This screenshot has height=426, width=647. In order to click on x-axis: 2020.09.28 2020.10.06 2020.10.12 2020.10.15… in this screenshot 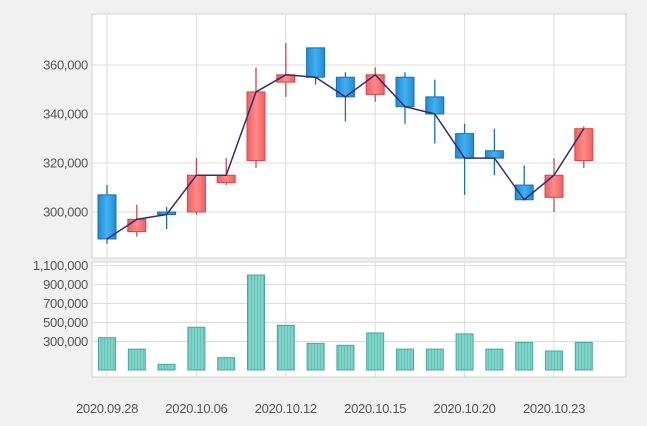, I will do `click(330, 408)`.